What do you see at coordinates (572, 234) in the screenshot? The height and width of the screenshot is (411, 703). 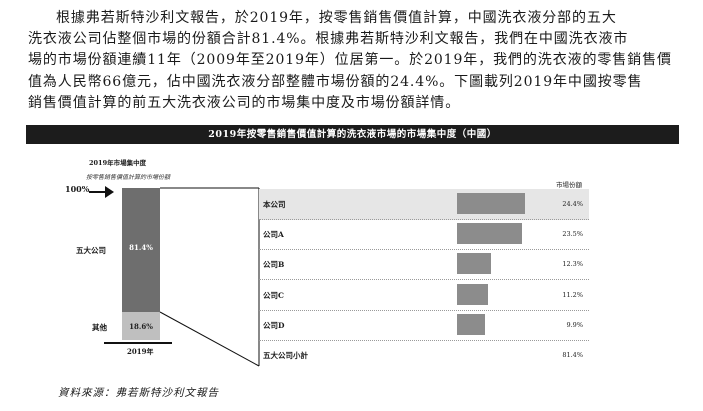 I see `share-value-label: 23.5%` at bounding box center [572, 234].